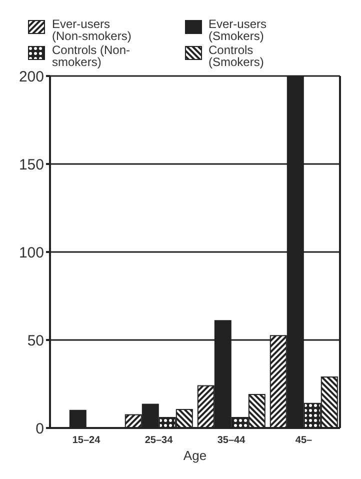  I want to click on legend-label: Ever-users (Non-smokers), so click(92, 30).